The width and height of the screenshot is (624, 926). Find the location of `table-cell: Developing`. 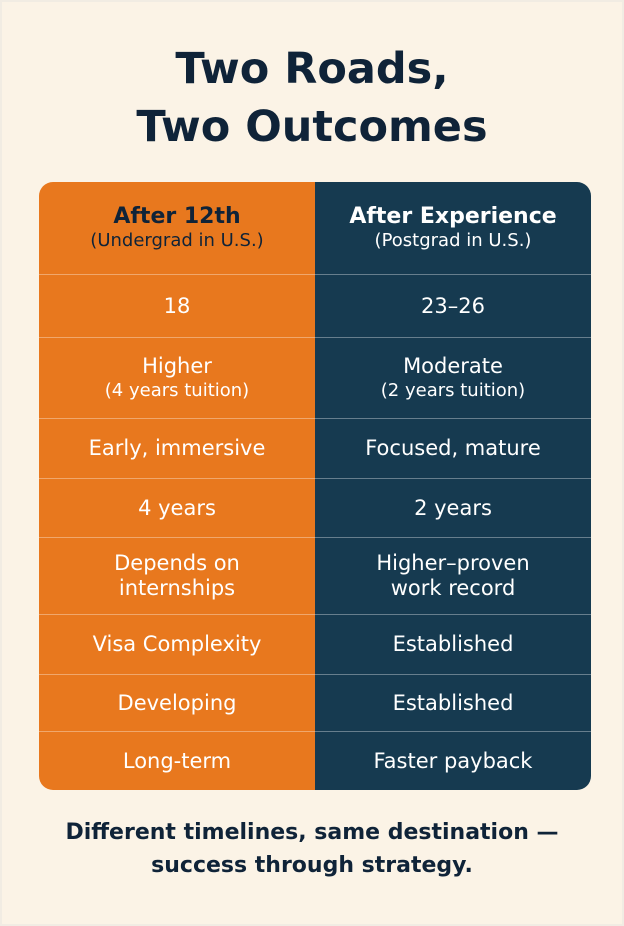

table-cell: Developing is located at coordinates (177, 702).